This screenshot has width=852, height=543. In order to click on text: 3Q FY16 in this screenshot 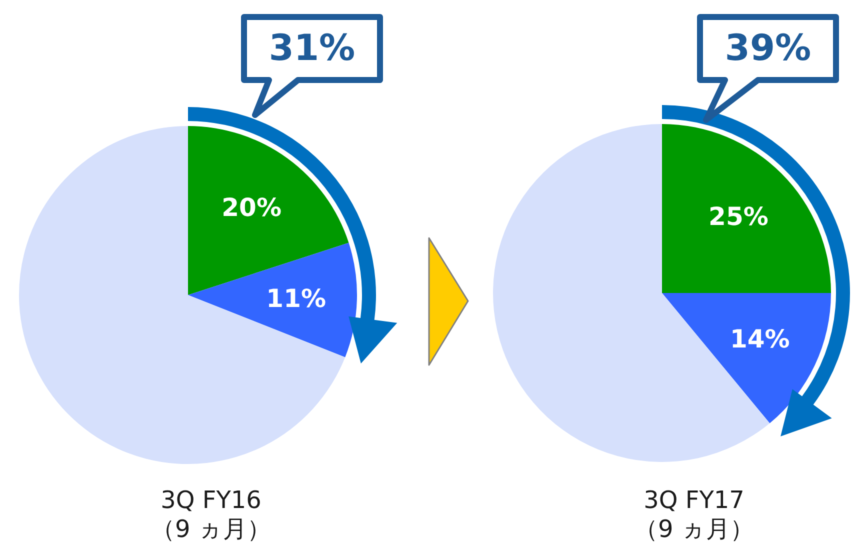, I will do `click(211, 500)`.